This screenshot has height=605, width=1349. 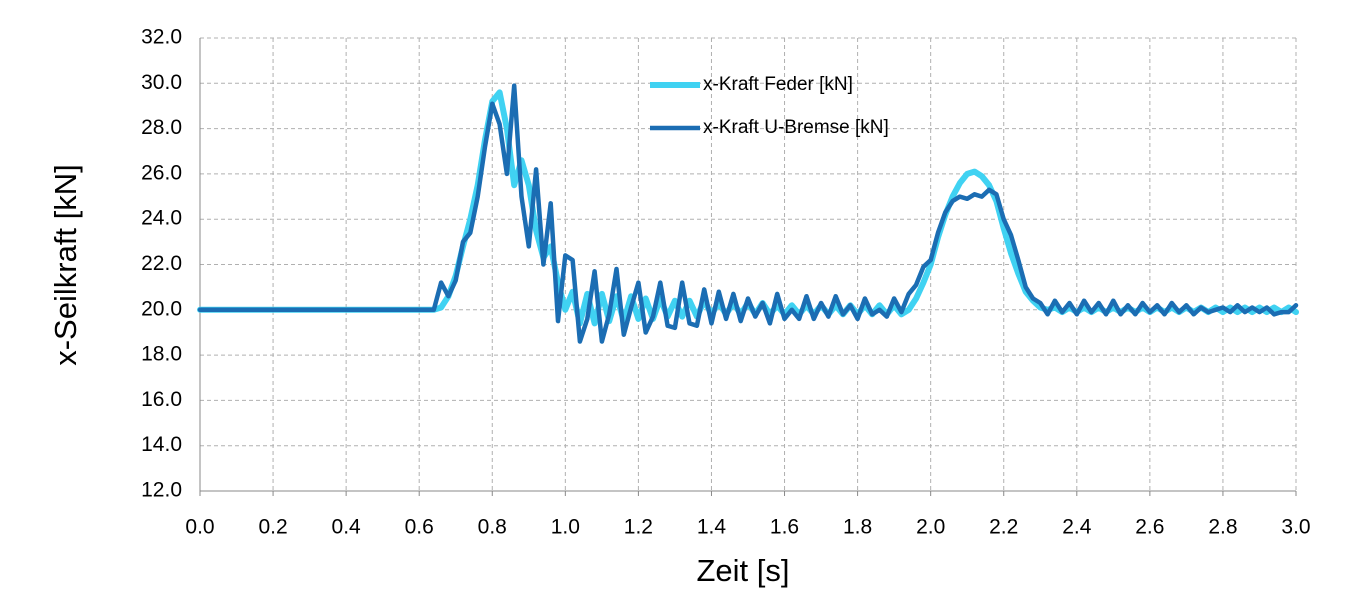 What do you see at coordinates (1077, 527) in the screenshot?
I see `x-tick-label: 2.4` at bounding box center [1077, 527].